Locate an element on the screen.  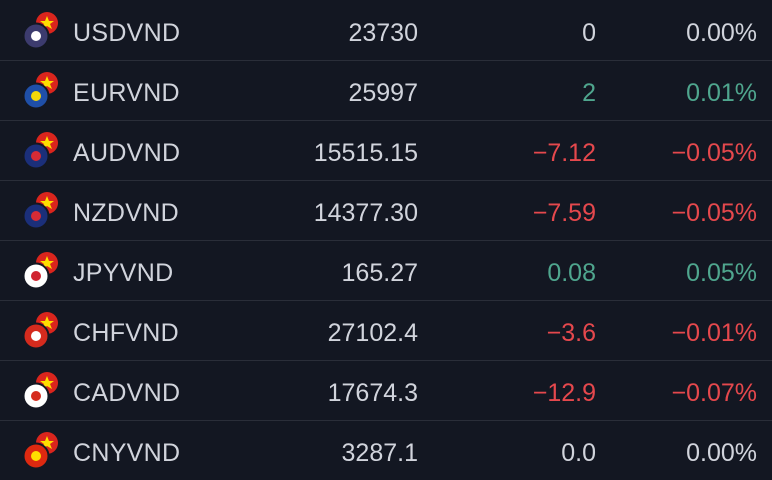
last-price: 14377.30 is located at coordinates (365, 213).